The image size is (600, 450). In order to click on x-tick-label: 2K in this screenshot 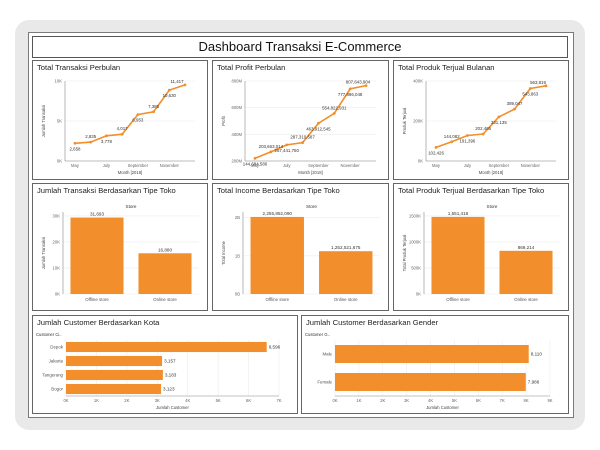, I will do `click(382, 400)`.